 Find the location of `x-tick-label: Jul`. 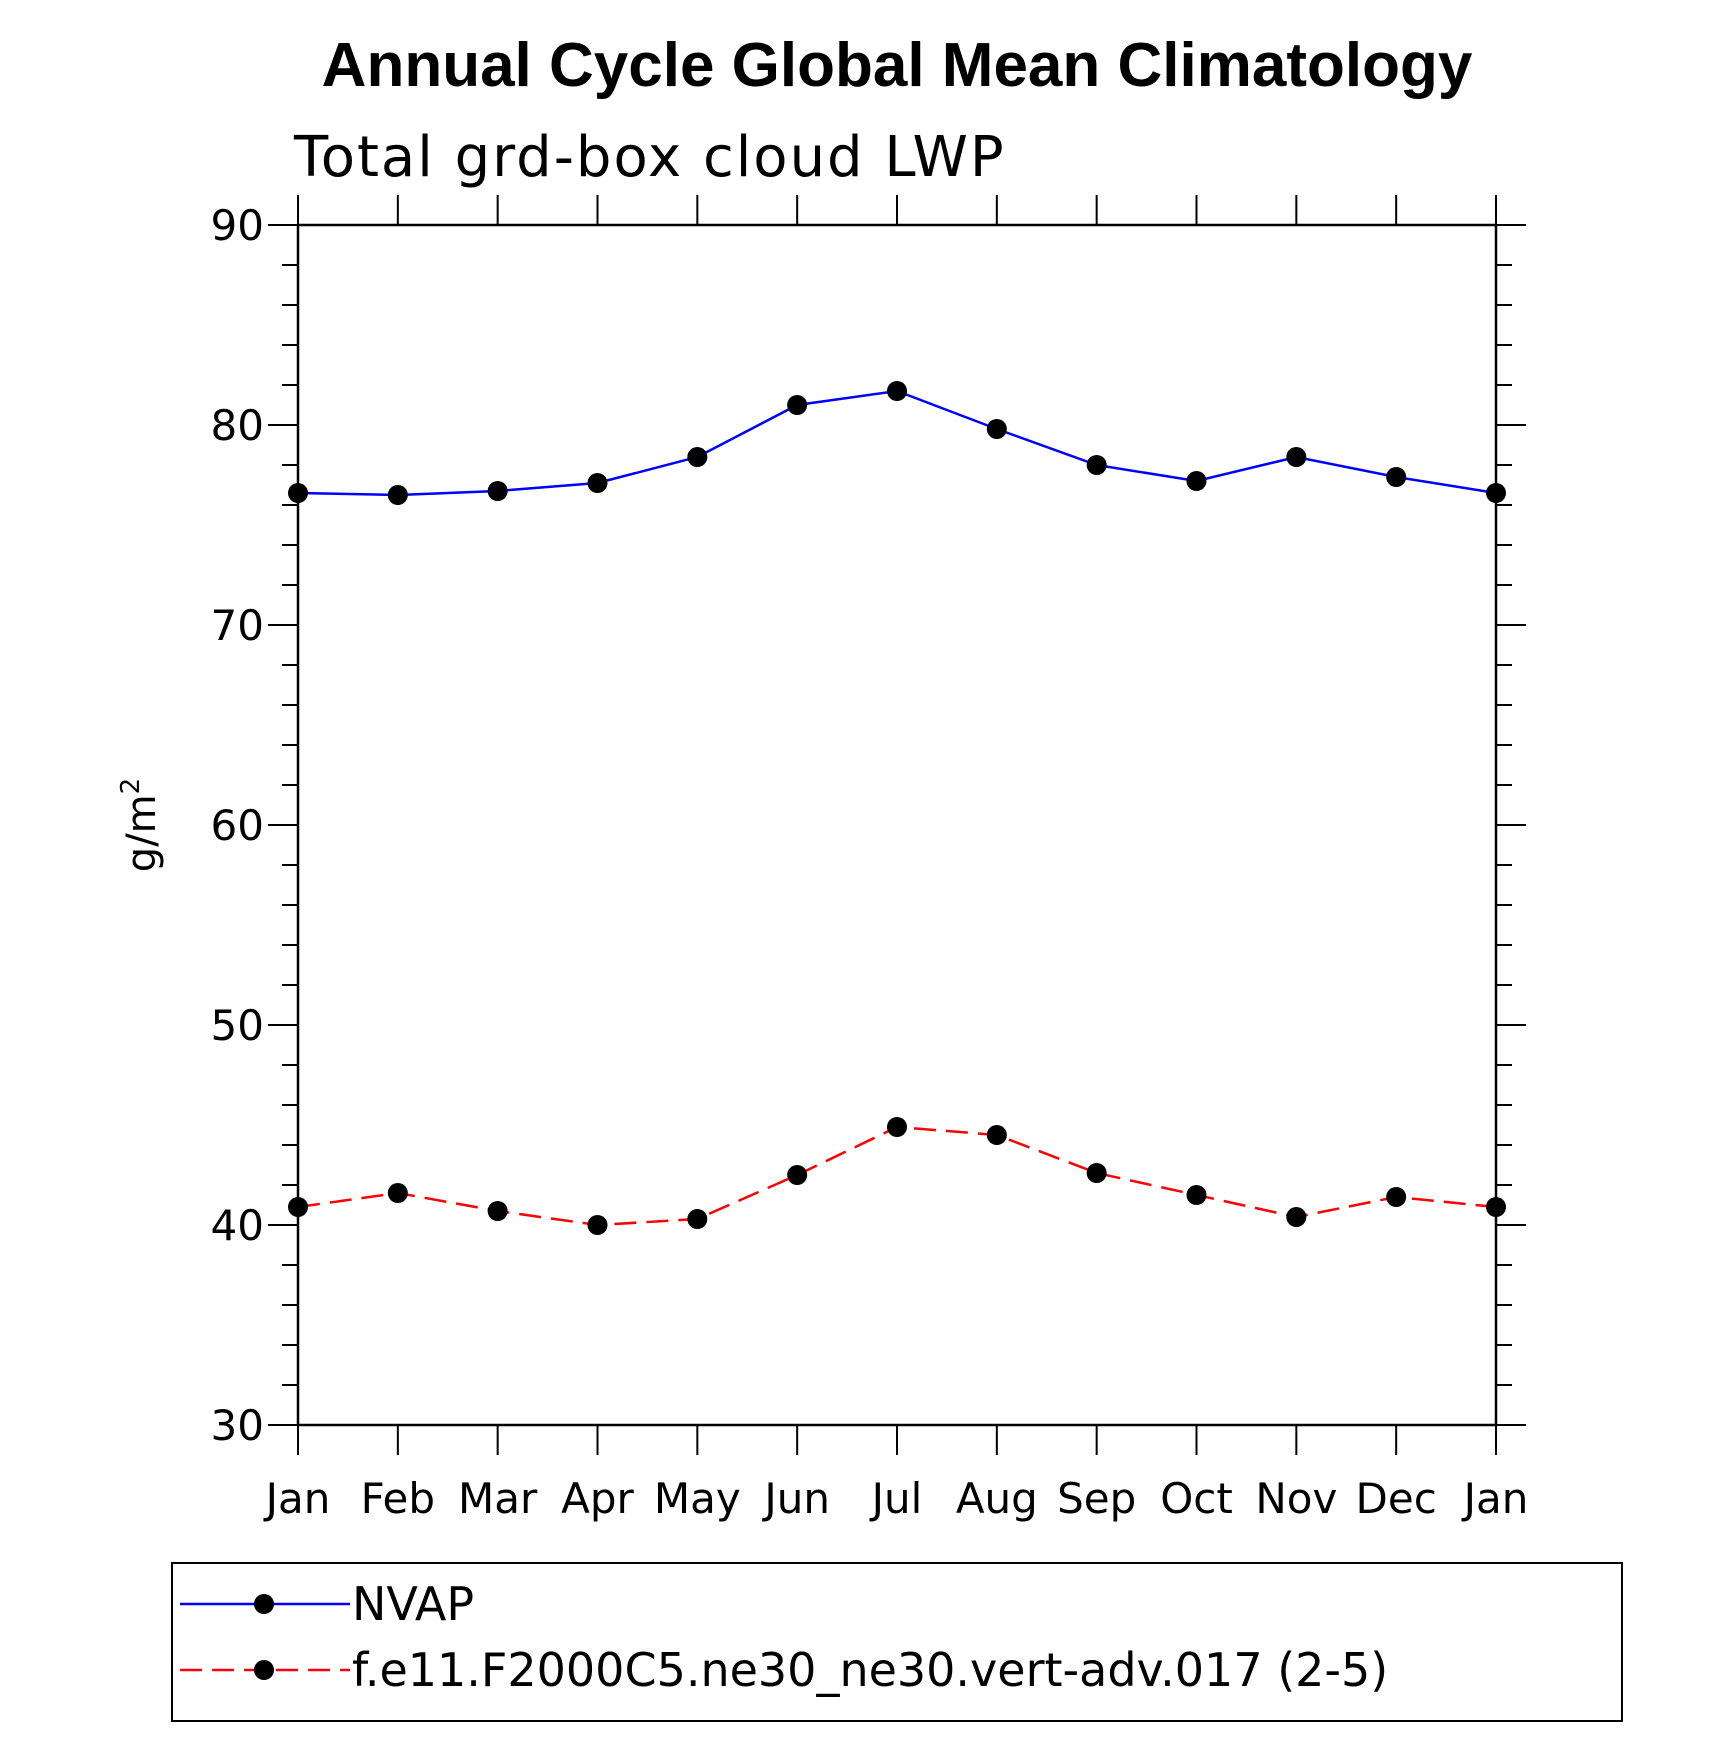

x-tick-label: Jul is located at coordinates (896, 1498).